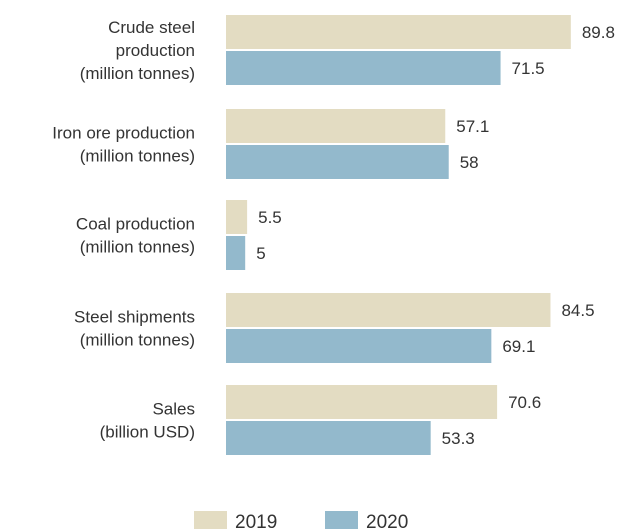 This screenshot has height=529, width=626. What do you see at coordinates (173, 409) in the screenshot?
I see `category-label: Sales` at bounding box center [173, 409].